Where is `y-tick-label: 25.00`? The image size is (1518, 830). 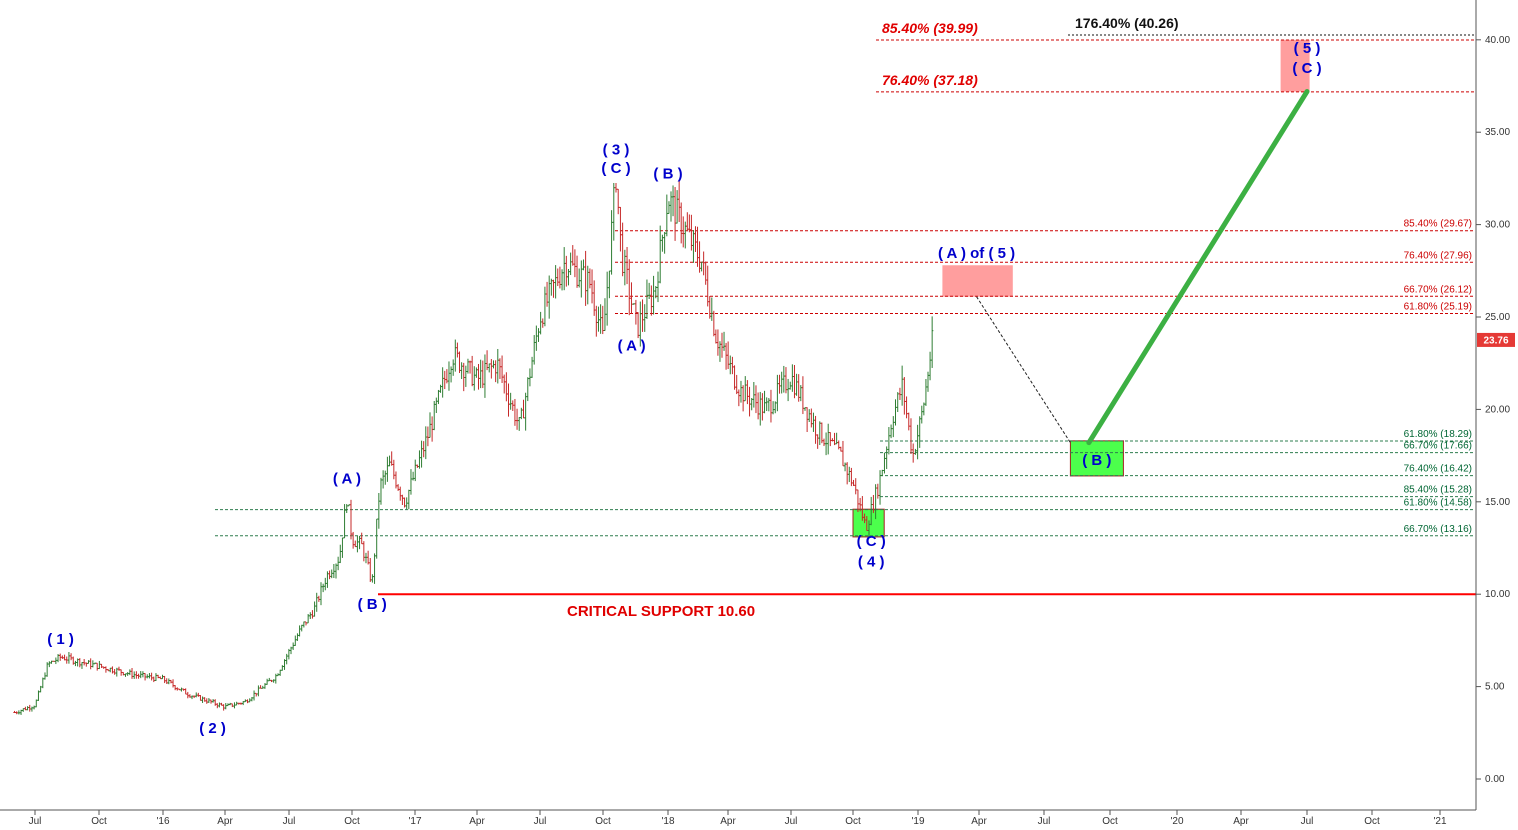
y-tick-label: 25.00 is located at coordinates (1497, 317).